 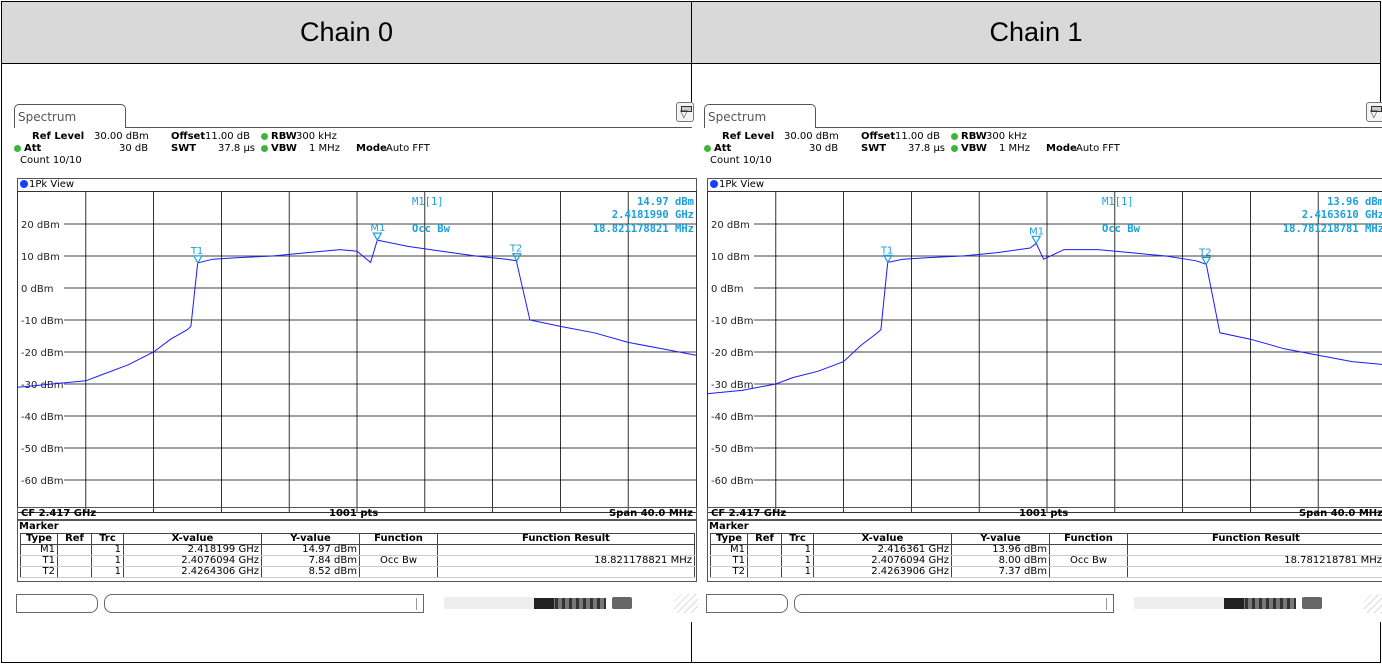 I want to click on cell: 13.96 dBm, so click(x=1000, y=550).